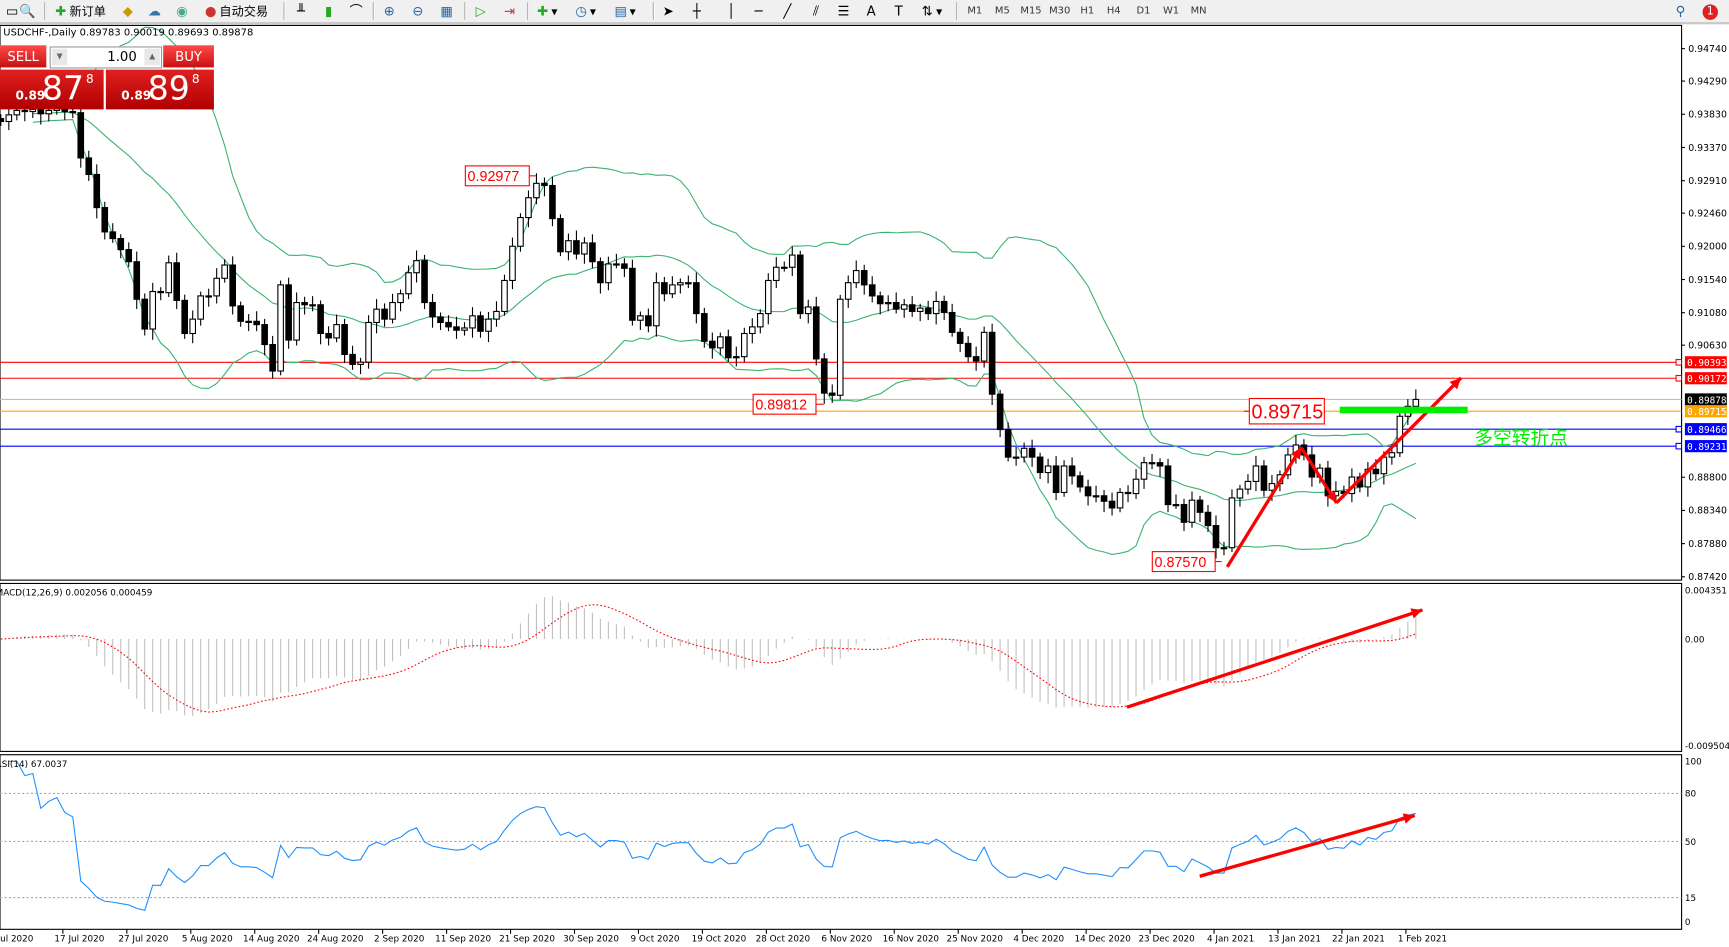 The image size is (1729, 947). Describe the element at coordinates (301, 11) in the screenshot. I see `bar-chart-icon: ╨` at that location.